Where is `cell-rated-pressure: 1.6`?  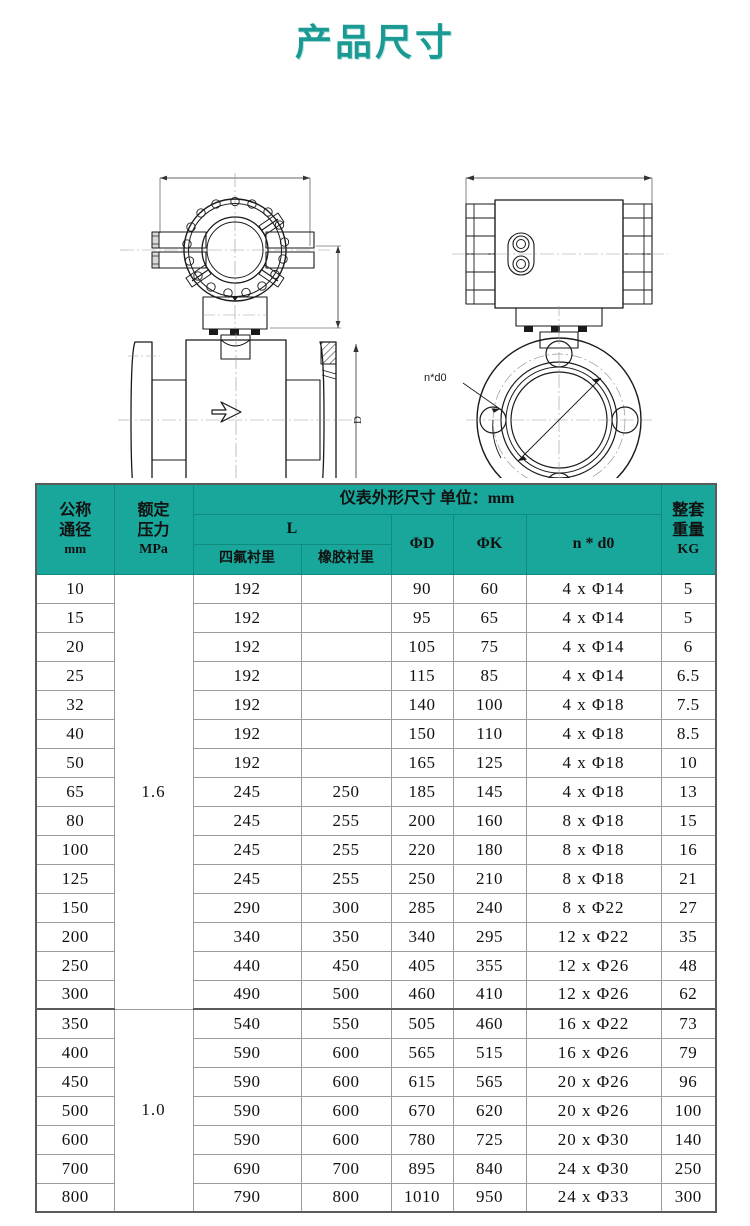
cell-rated-pressure: 1.6 is located at coordinates (153, 791).